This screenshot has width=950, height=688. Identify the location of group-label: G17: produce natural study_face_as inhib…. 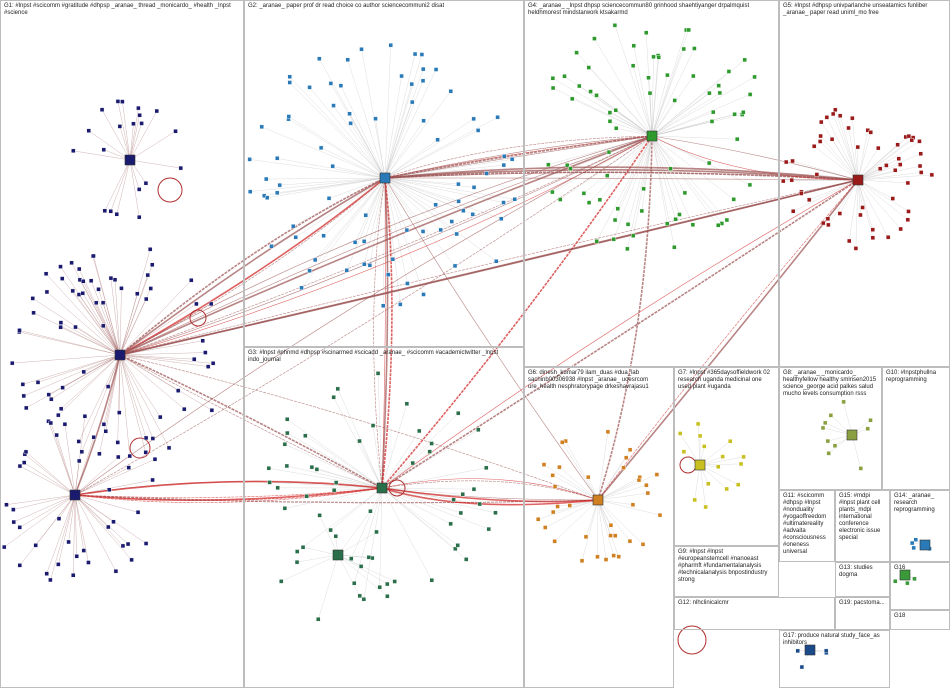
(831, 639).